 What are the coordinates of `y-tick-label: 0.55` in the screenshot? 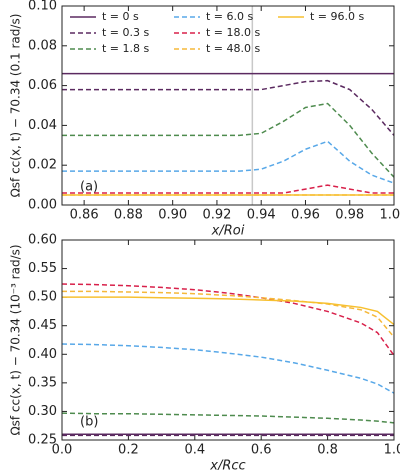 It's located at (42, 268).